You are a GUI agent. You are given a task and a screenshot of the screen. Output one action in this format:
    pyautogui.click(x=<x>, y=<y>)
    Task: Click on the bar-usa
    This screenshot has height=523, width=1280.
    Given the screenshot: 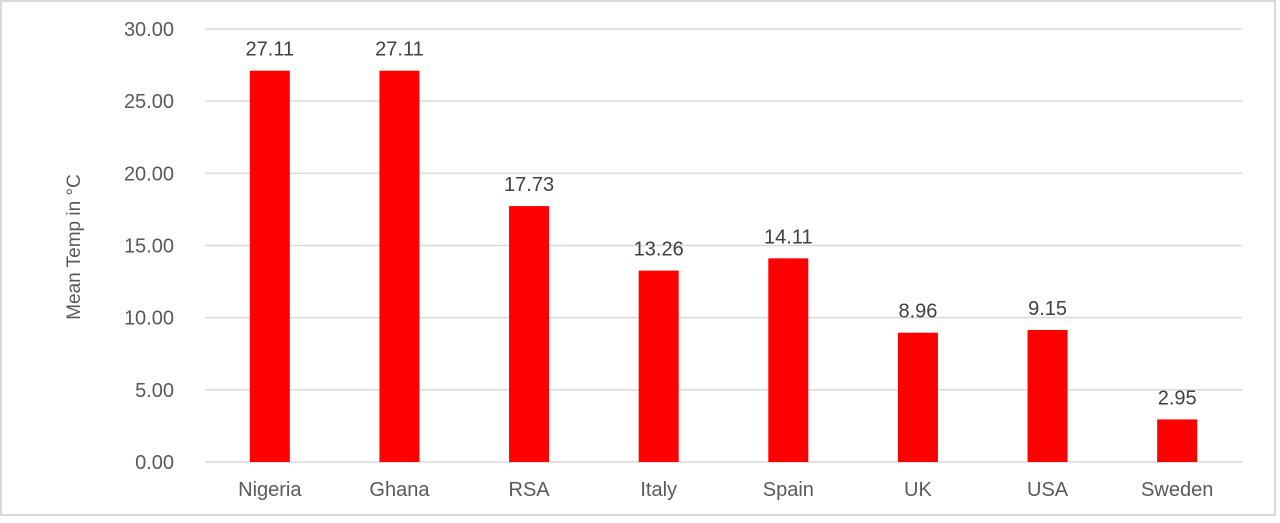 What is the action you would take?
    pyautogui.click(x=1047, y=395)
    